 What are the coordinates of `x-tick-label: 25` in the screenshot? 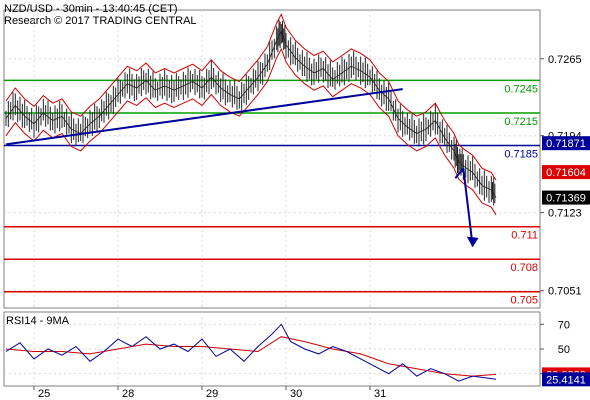 It's located at (44, 394).